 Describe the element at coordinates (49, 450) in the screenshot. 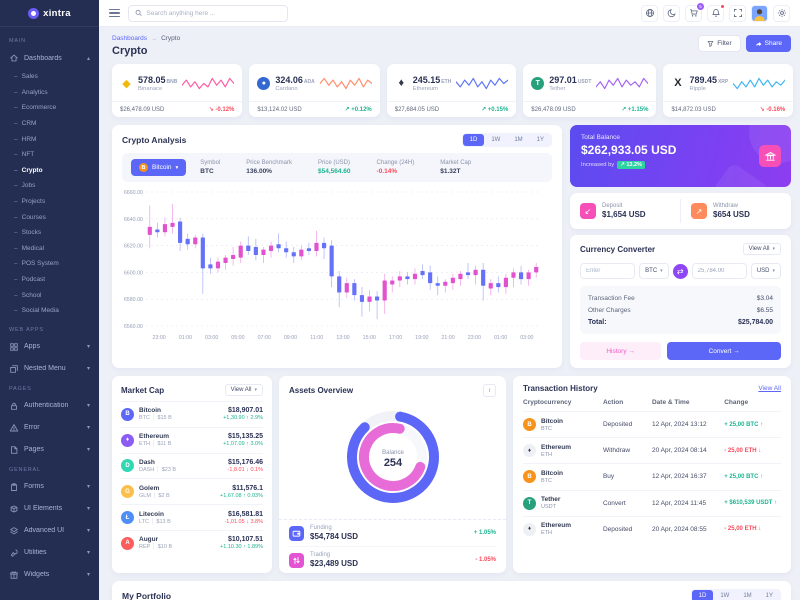

I see `sidebar-item-pages: Pages` at that location.